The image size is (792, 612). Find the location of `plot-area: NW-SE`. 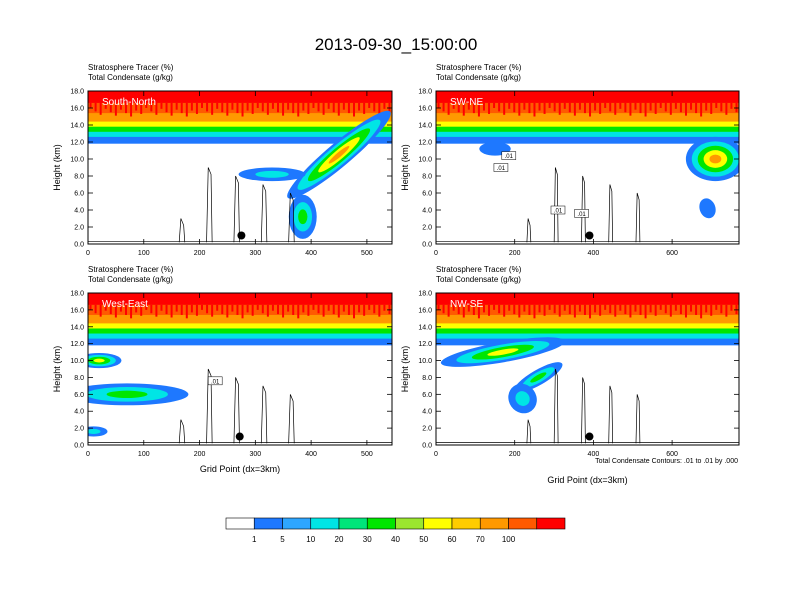

plot-area: NW-SE is located at coordinates (587, 369).